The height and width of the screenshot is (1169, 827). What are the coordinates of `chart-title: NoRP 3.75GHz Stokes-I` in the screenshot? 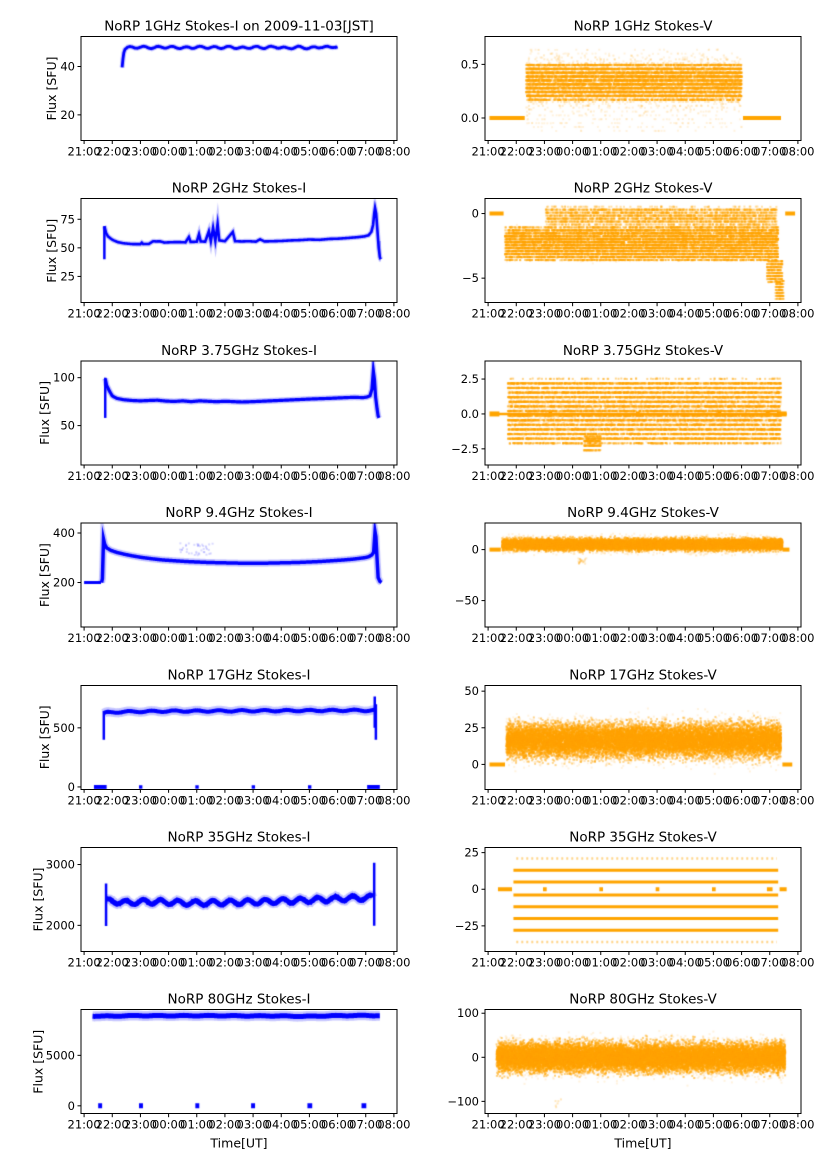 It's located at (239, 351).